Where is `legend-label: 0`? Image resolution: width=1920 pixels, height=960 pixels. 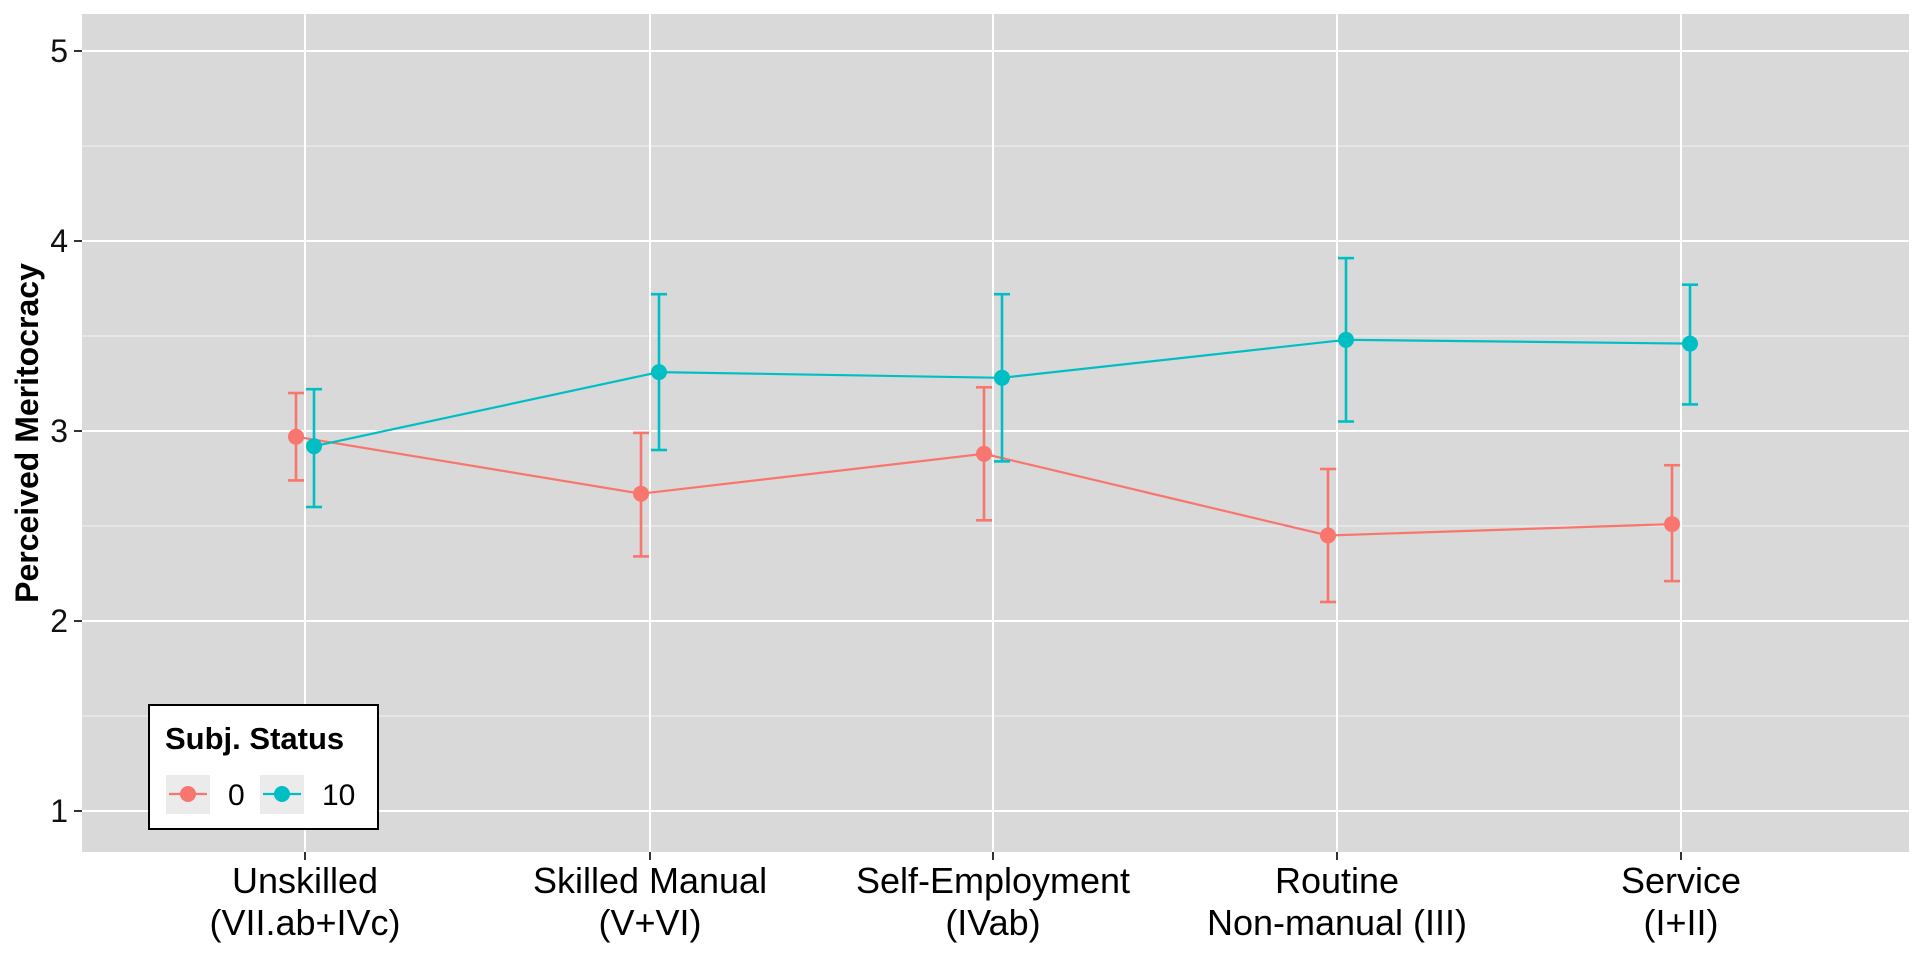 legend-label: 0 is located at coordinates (236, 795).